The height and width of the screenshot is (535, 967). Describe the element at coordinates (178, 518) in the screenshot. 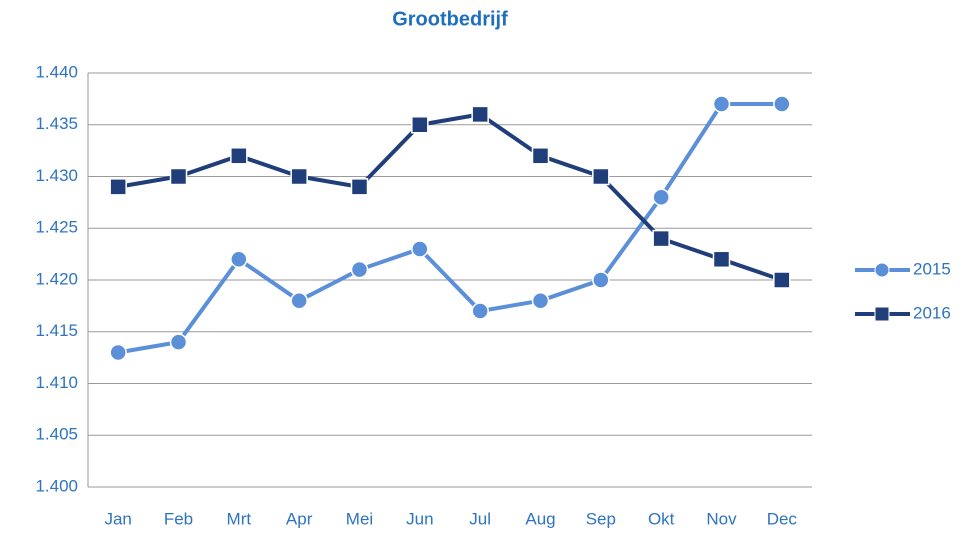

I see `x-tick-label: Feb` at that location.